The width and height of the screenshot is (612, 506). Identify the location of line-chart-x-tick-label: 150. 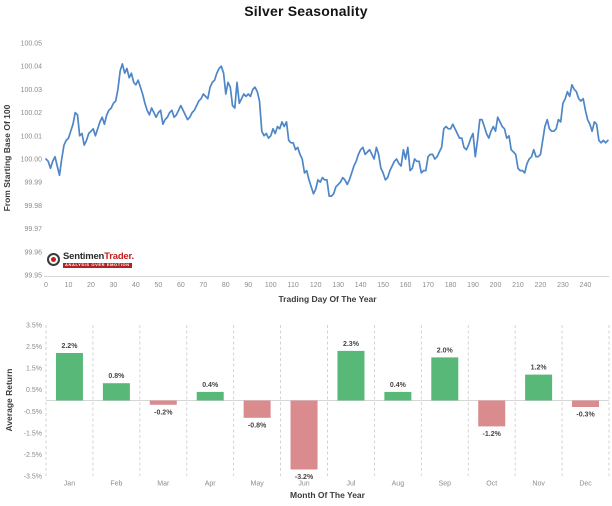
(383, 285).